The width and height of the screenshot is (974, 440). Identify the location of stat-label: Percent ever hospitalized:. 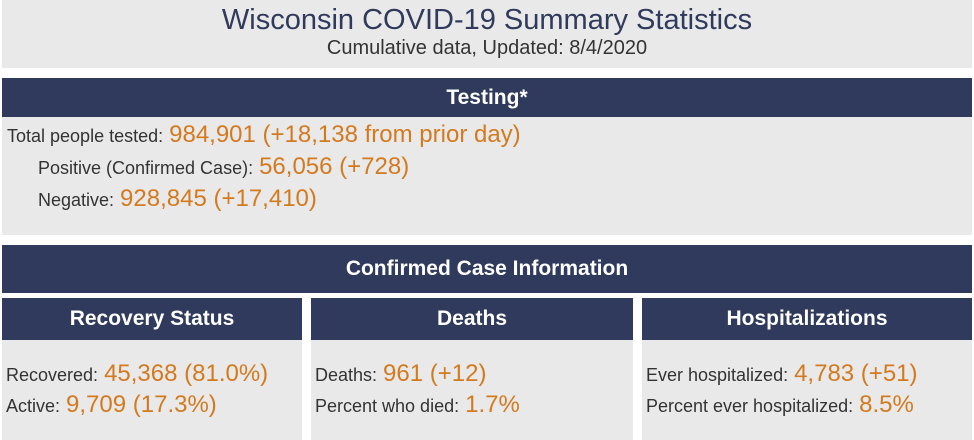
(750, 406).